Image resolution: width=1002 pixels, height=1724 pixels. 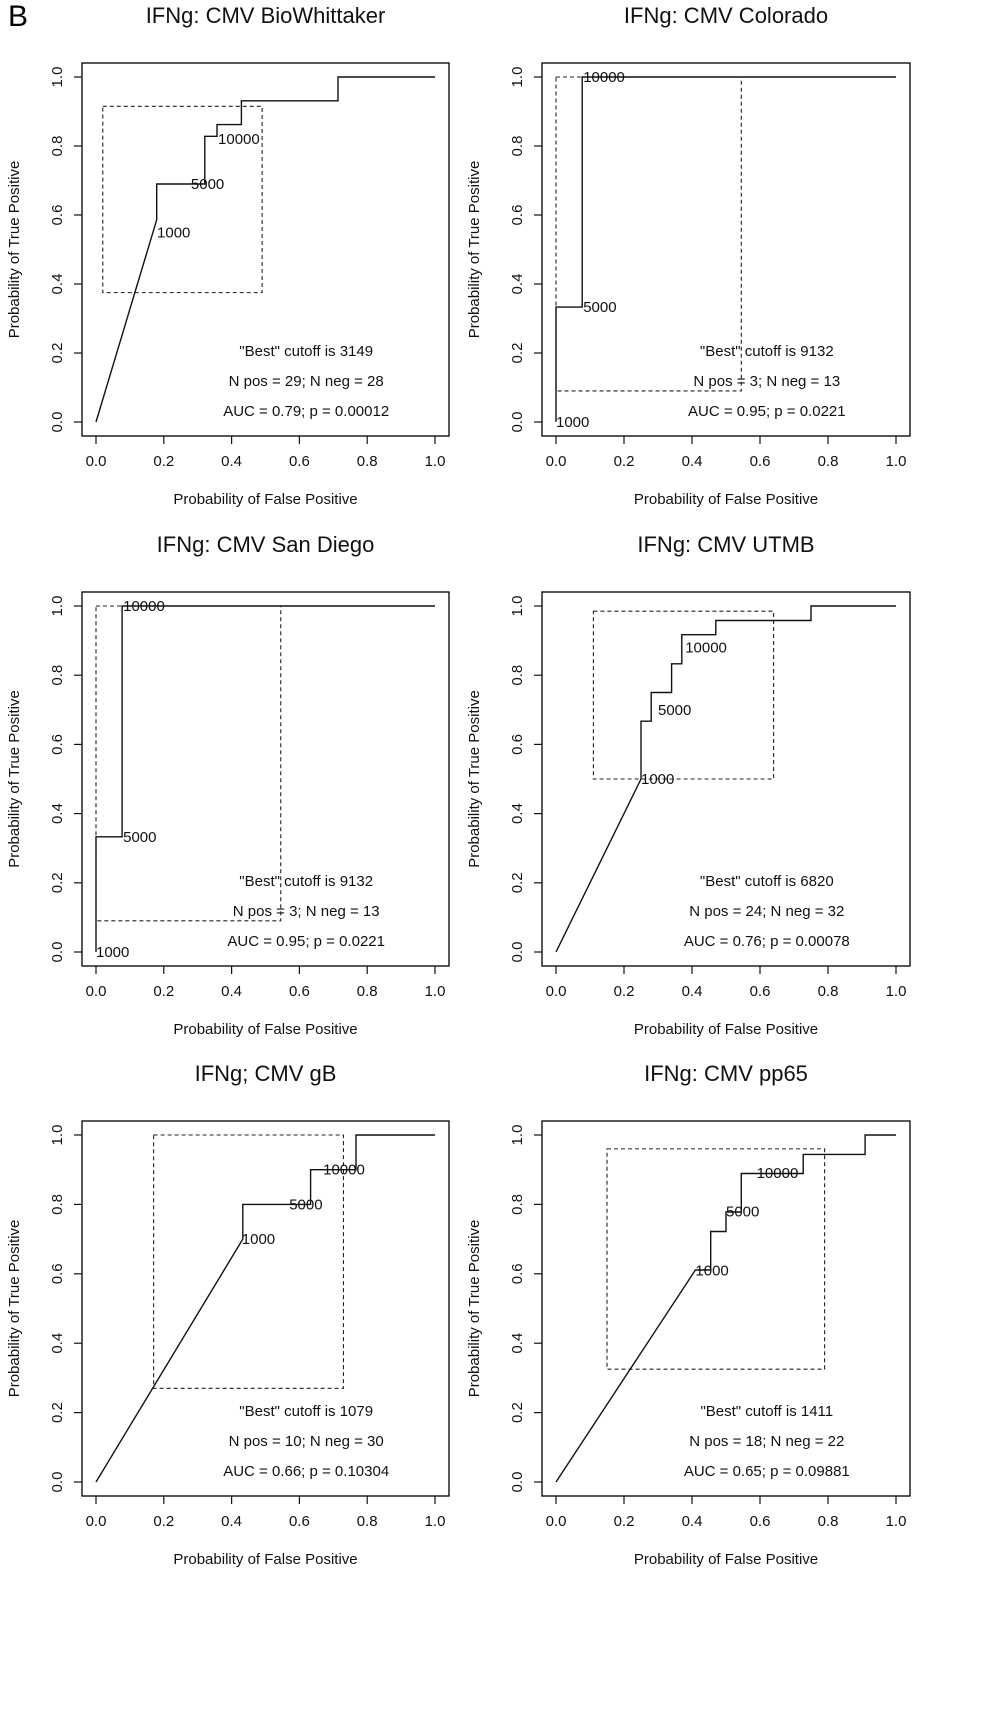 What do you see at coordinates (266, 544) in the screenshot?
I see `chart-title: IFNg: CMV San Diego` at bounding box center [266, 544].